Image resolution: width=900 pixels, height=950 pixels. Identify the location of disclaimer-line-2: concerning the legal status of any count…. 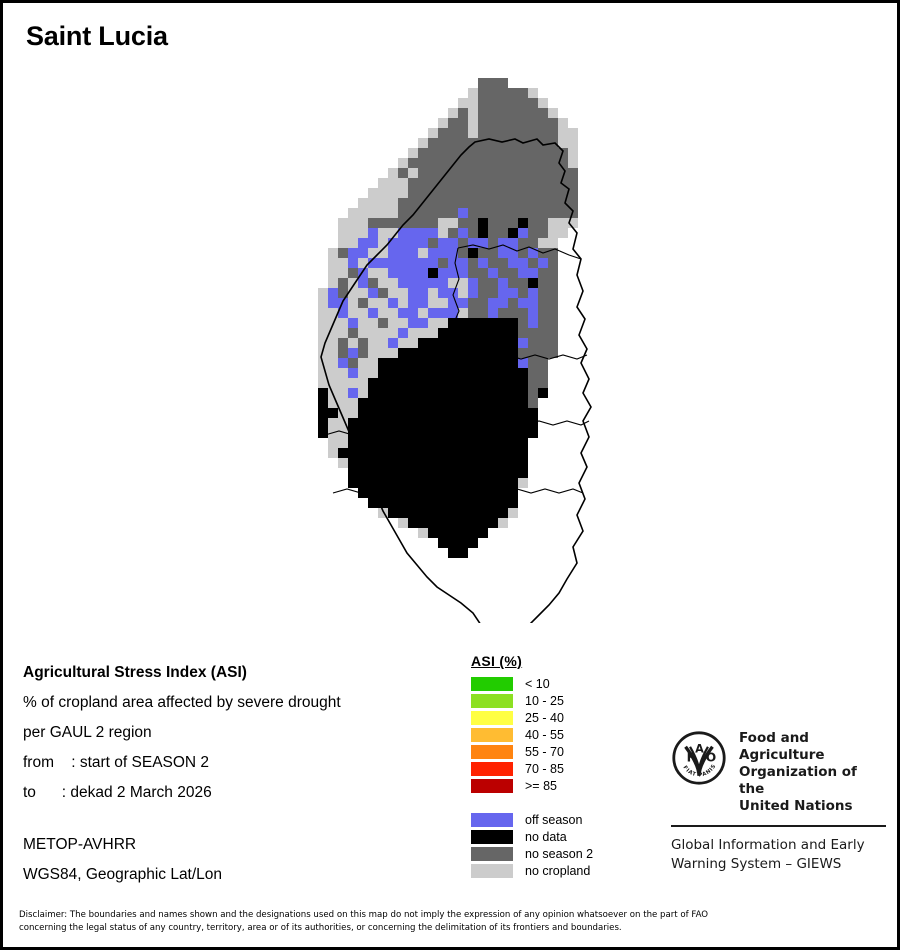
(320, 927).